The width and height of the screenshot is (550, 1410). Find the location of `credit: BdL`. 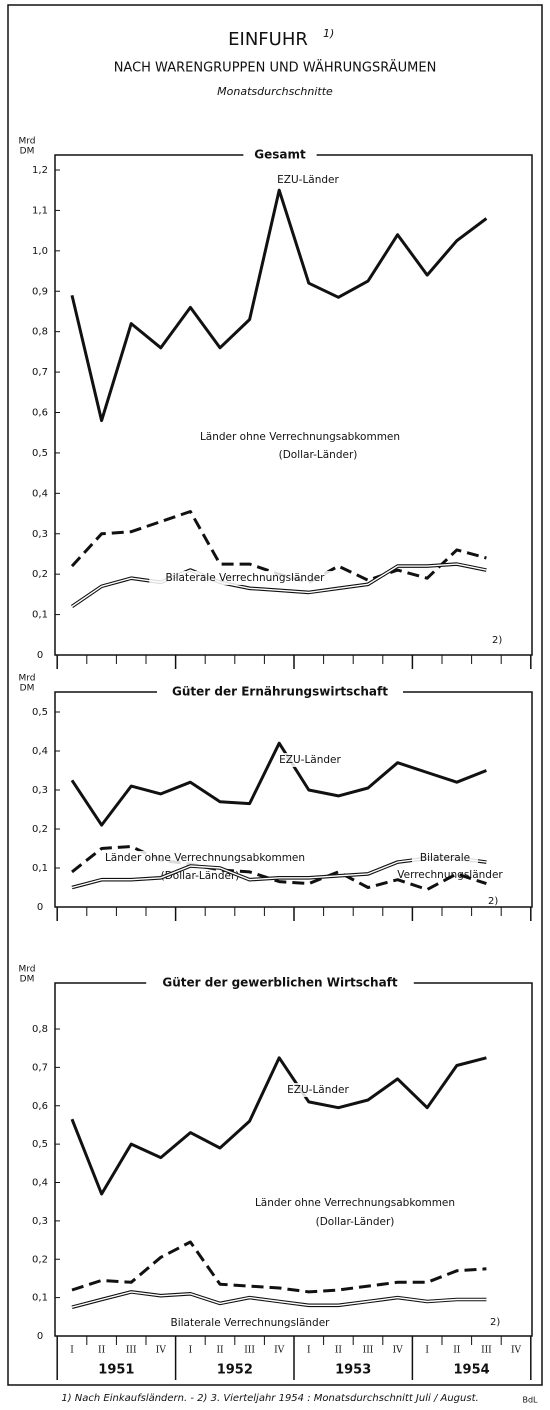

credit: BdL is located at coordinates (530, 1400).